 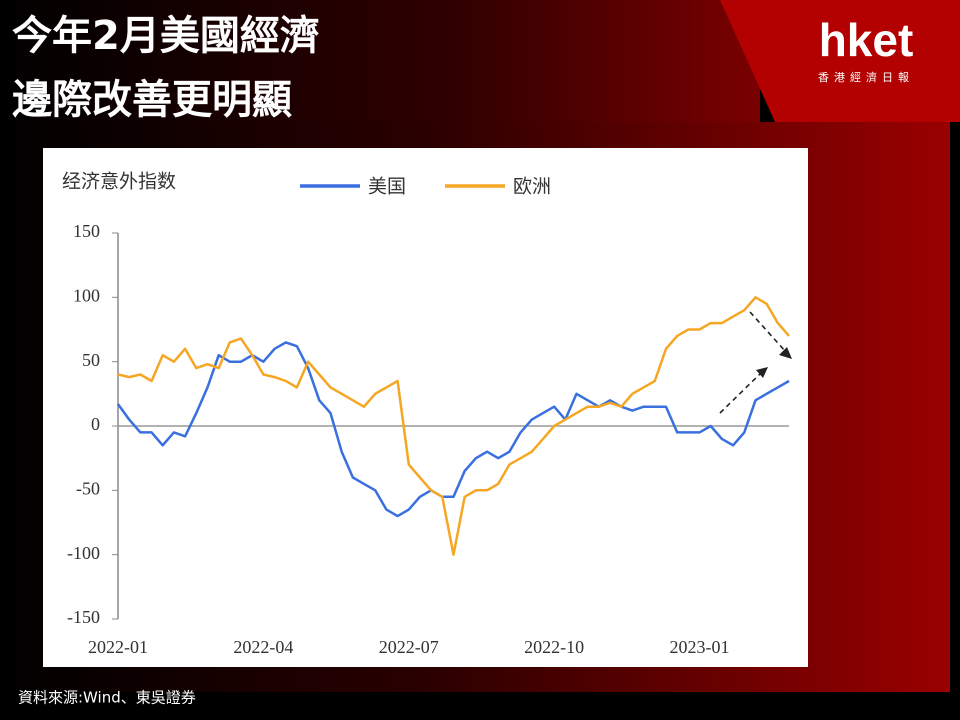 I want to click on logo: hket, so click(x=866, y=40).